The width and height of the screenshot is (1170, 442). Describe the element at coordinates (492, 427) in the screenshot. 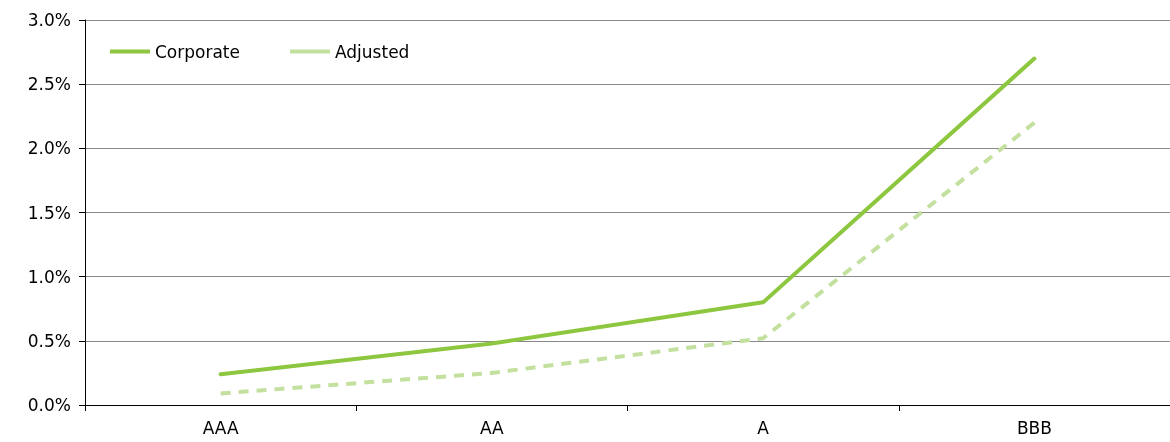

I see `x-tick-label: AA` at that location.